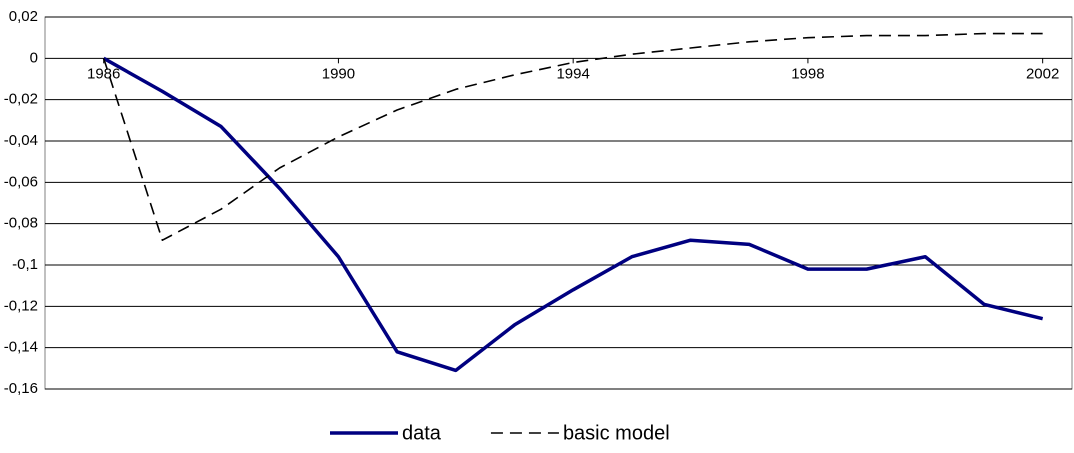  What do you see at coordinates (572, 73) in the screenshot?
I see `x-tick-label: 1994` at bounding box center [572, 73].